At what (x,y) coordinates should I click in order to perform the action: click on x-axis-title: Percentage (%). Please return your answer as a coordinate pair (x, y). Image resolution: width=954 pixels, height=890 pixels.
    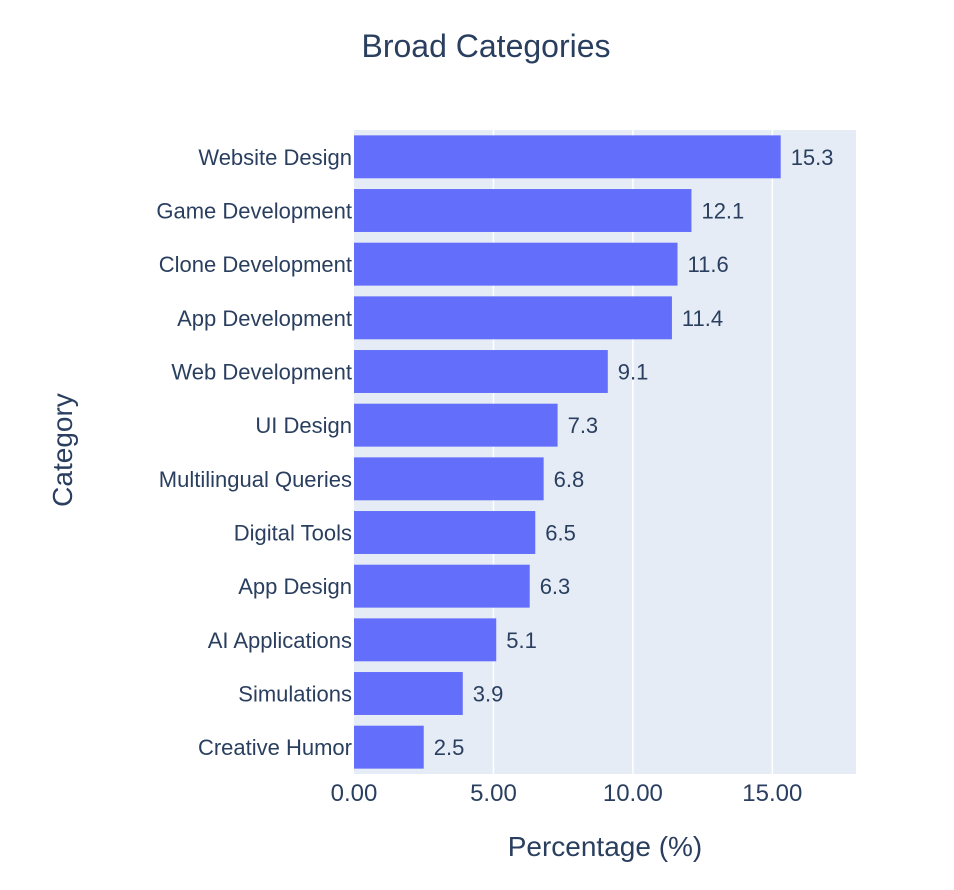
    Looking at the image, I should click on (605, 846).